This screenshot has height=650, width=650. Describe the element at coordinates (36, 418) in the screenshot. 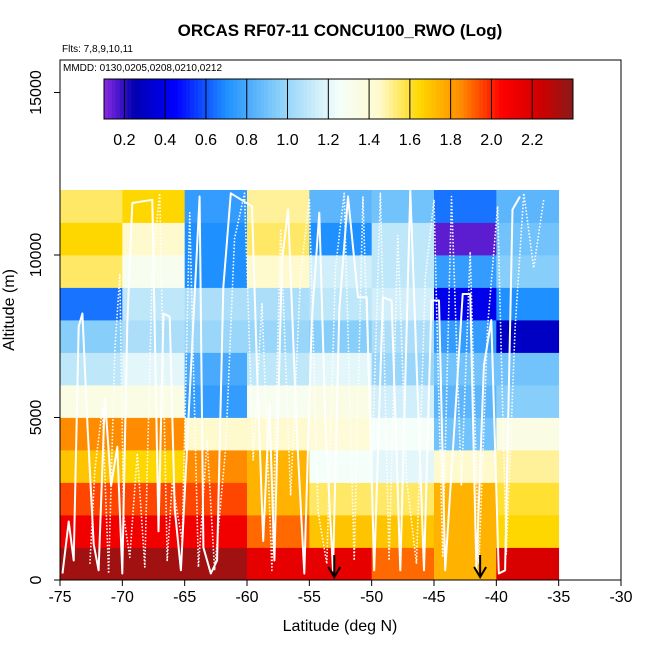

I see `y-tick-label: 5000` at that location.